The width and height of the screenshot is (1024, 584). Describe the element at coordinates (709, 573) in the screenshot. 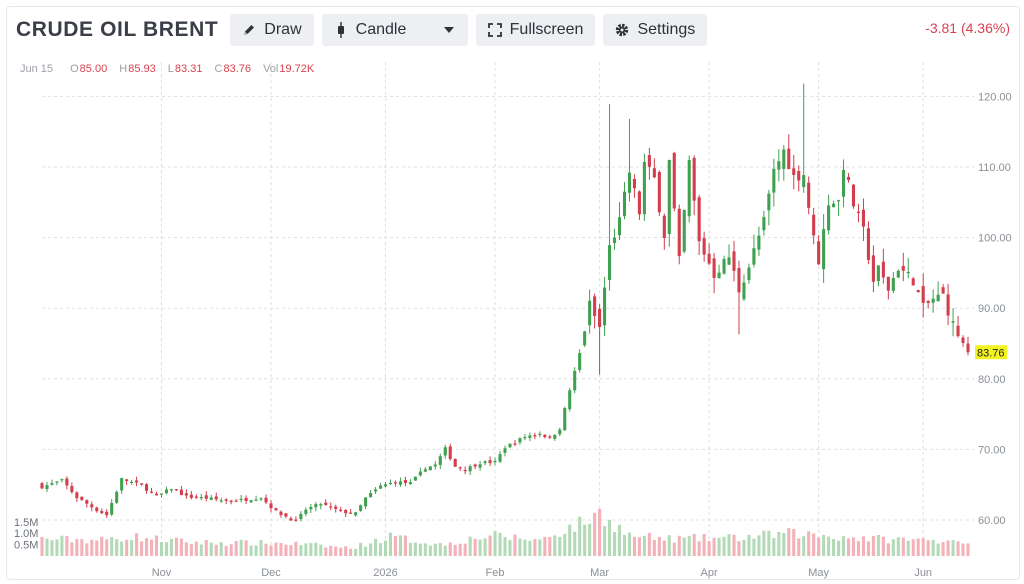

I see `x-tick-label: Apr` at that location.